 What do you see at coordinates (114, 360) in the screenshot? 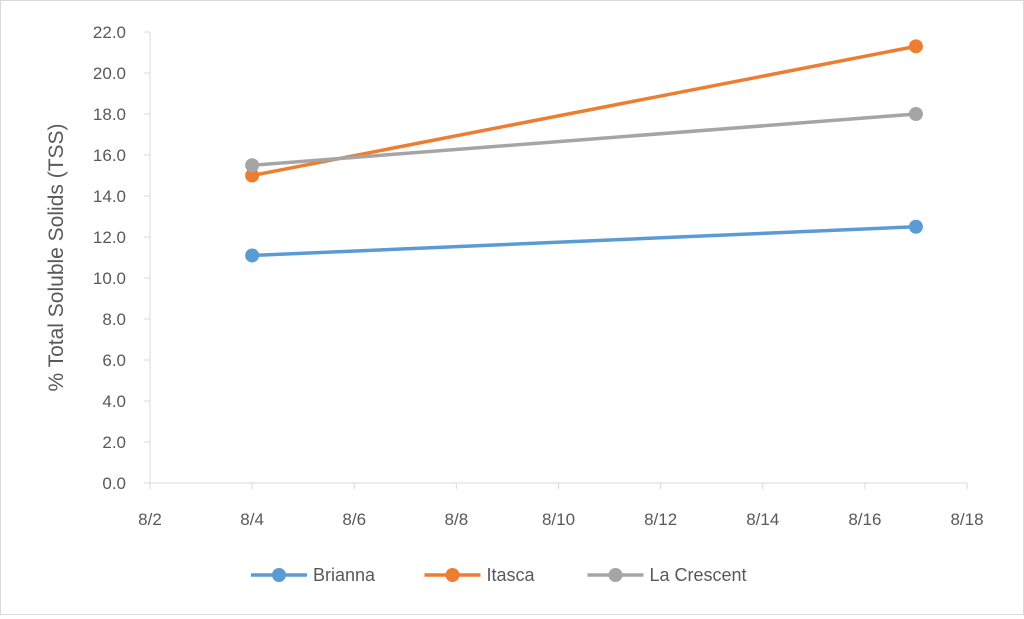
I see `y-tick-label: 6.0` at bounding box center [114, 360].